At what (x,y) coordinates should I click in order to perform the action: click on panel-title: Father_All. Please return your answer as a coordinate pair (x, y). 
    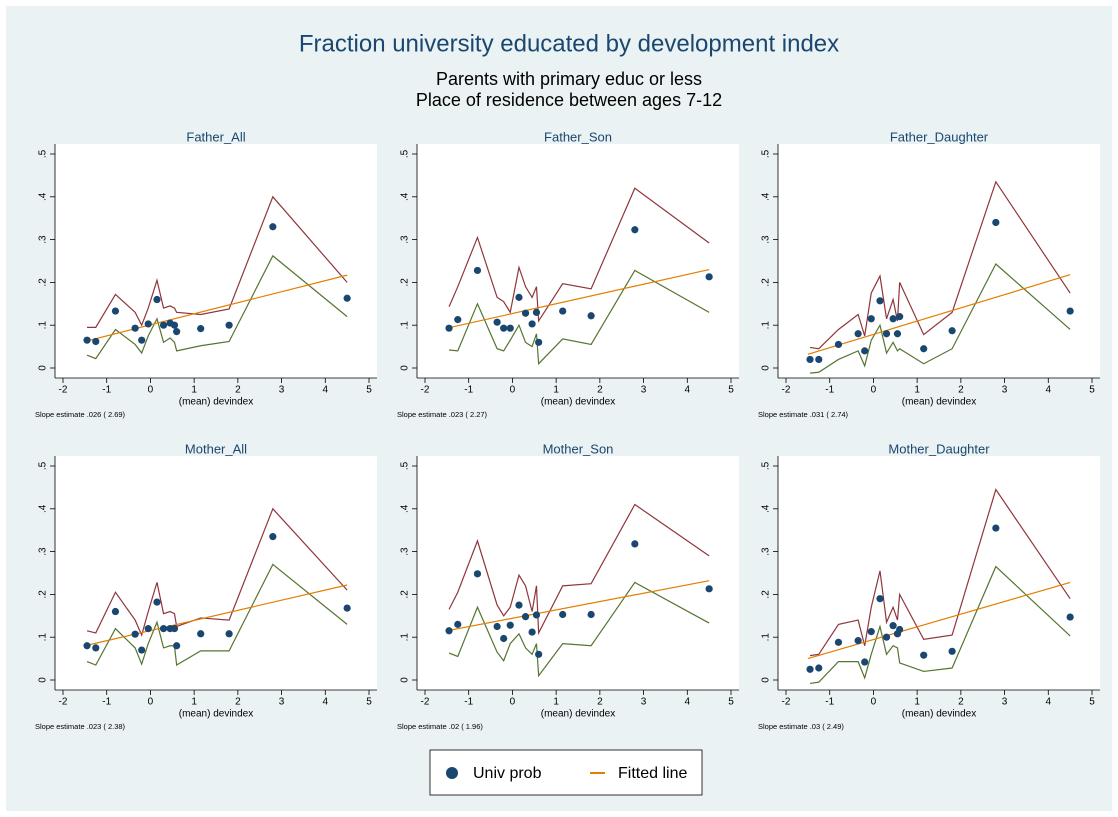
    Looking at the image, I should click on (215, 136).